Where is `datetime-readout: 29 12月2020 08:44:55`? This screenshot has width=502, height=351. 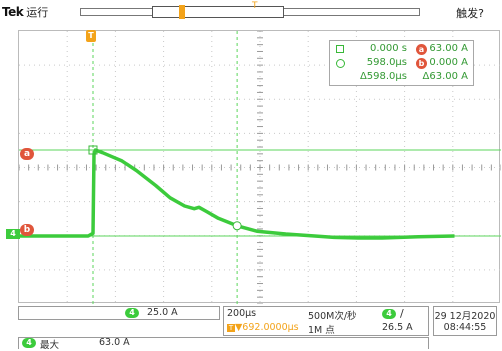 datetime-readout: 29 12月2020 08:44:55 is located at coordinates (465, 321).